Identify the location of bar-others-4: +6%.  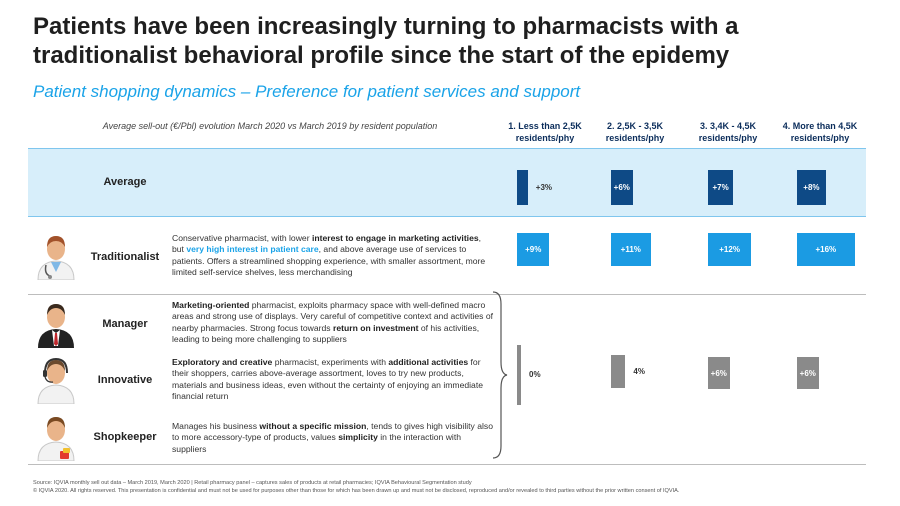
(808, 373).